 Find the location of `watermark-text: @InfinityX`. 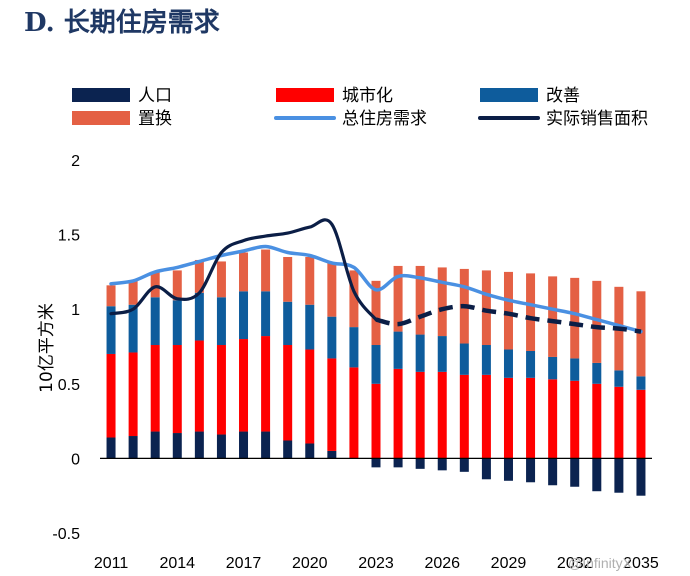

watermark-text: @InfinityX is located at coordinates (600, 563).